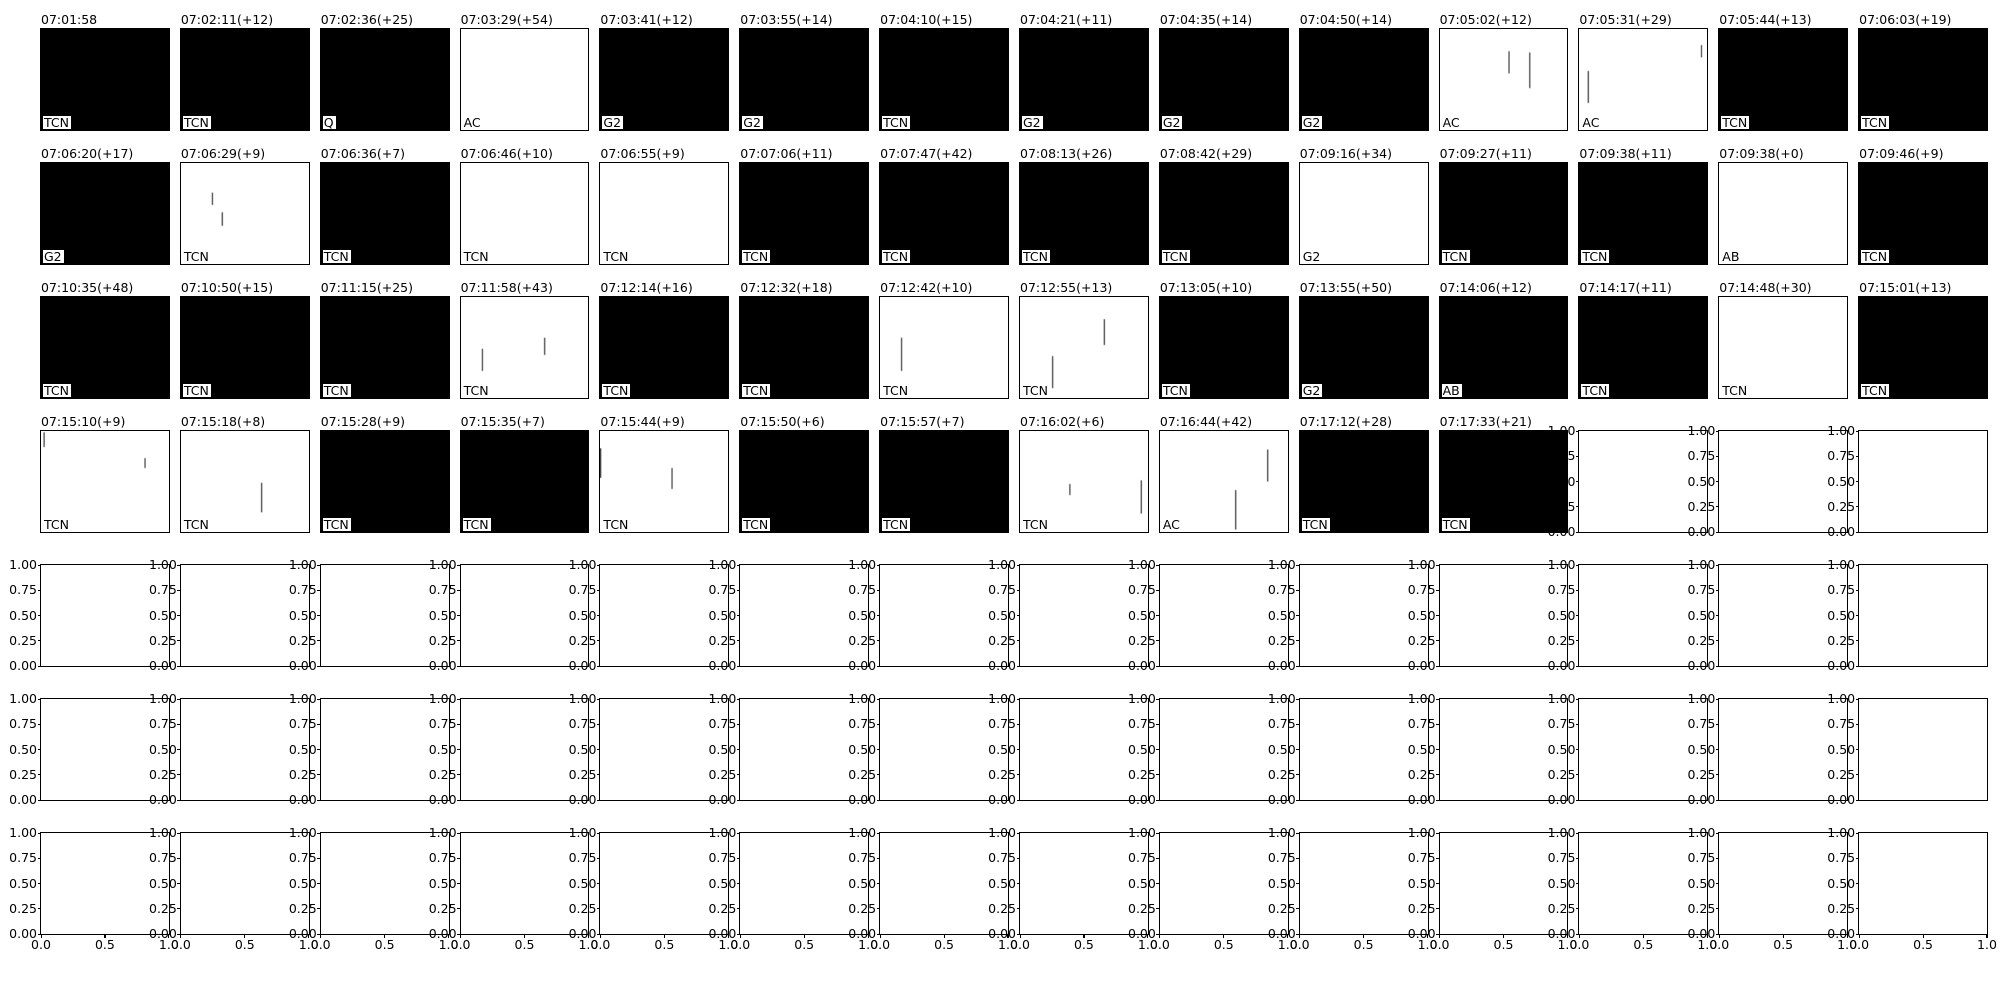 The image size is (2000, 1000). I want to click on spectrogram-panel: 07:06:46(+10) TCN, so click(524, 205).